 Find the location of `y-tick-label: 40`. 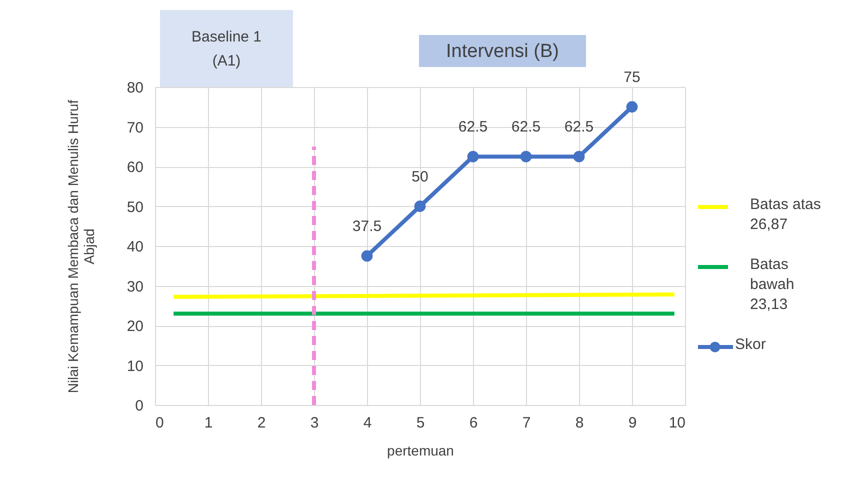

y-tick-label: 40 is located at coordinates (135, 247).